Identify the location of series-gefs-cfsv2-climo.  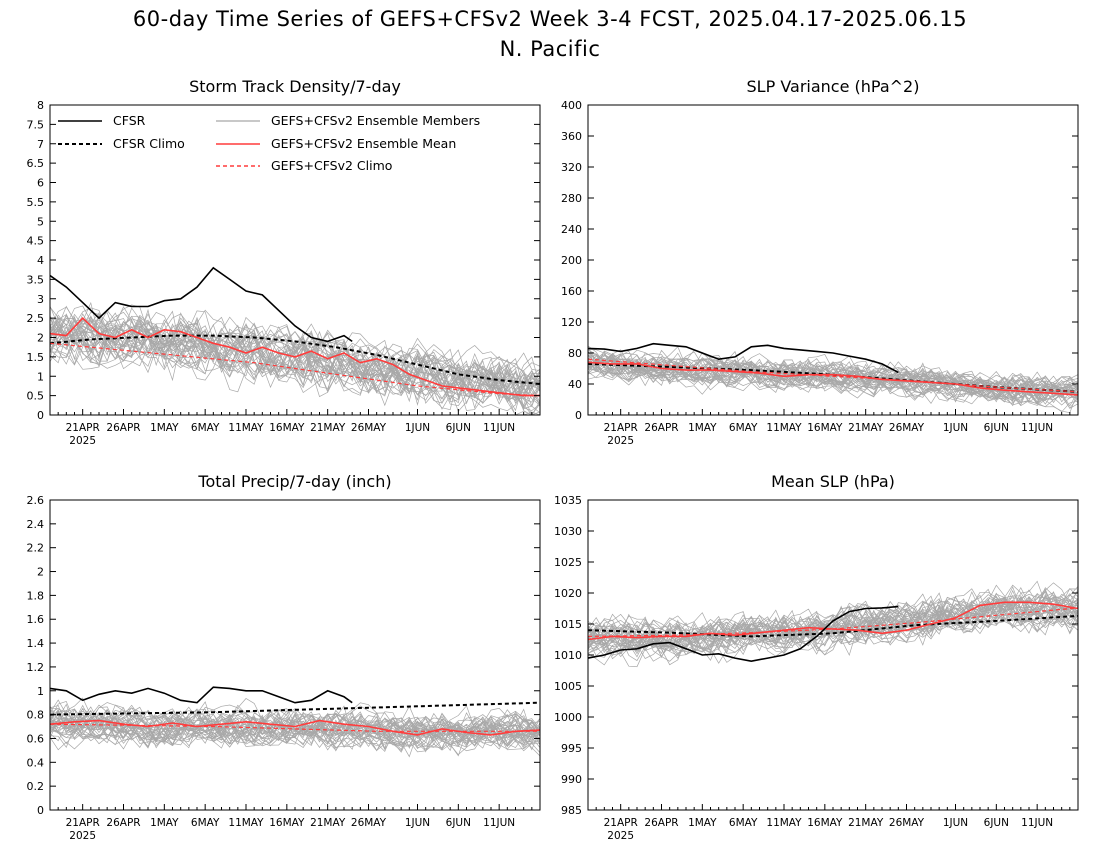
(833, 375).